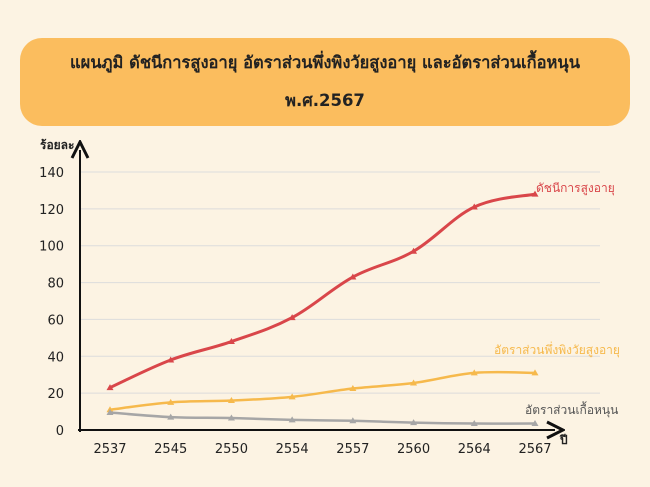 The height and width of the screenshot is (487, 650). Describe the element at coordinates (55, 284) in the screenshot. I see `y-tick-label: 80` at that location.